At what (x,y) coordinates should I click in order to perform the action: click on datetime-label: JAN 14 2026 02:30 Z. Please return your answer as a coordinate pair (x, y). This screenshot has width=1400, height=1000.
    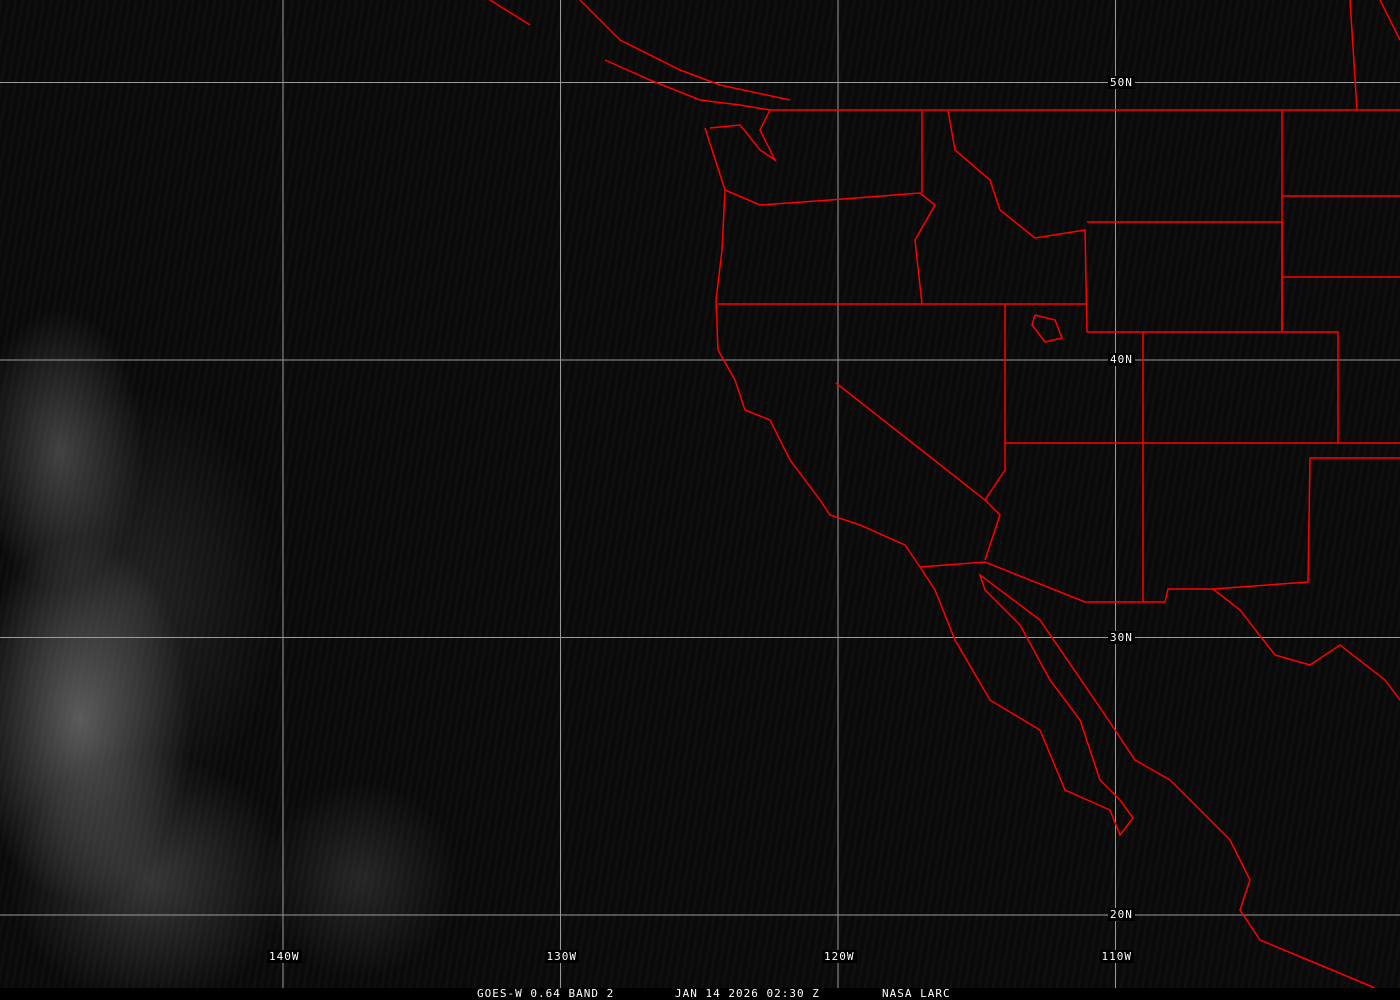
    Looking at the image, I should click on (747, 993).